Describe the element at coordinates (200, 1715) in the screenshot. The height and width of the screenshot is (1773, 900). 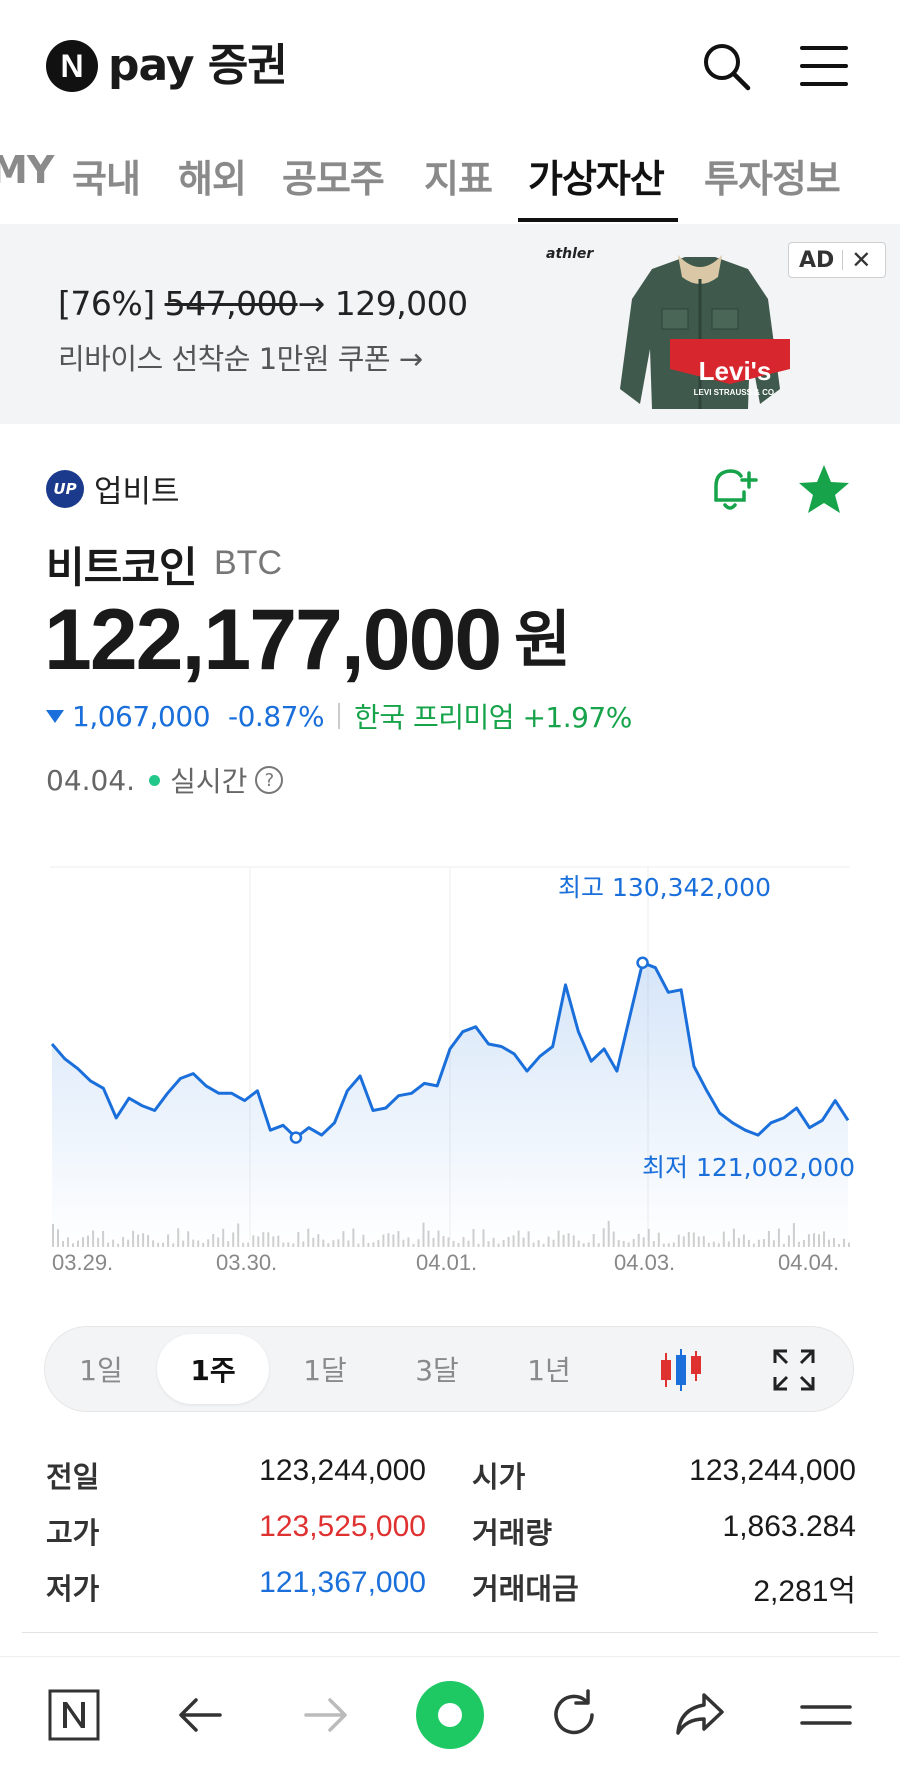
I see `back-arrow-icon` at that location.